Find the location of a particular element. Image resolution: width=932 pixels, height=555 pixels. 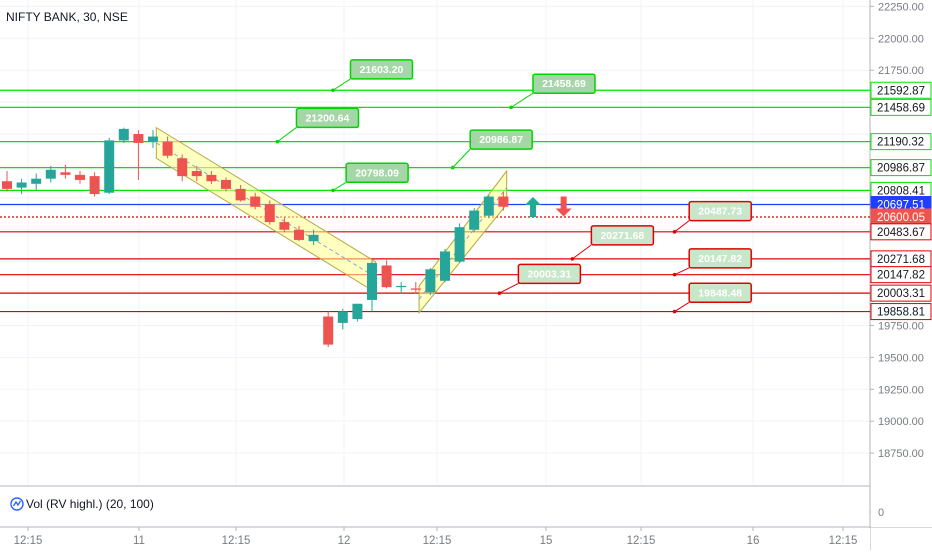

callout-text: 20487.73 is located at coordinates (720, 212).